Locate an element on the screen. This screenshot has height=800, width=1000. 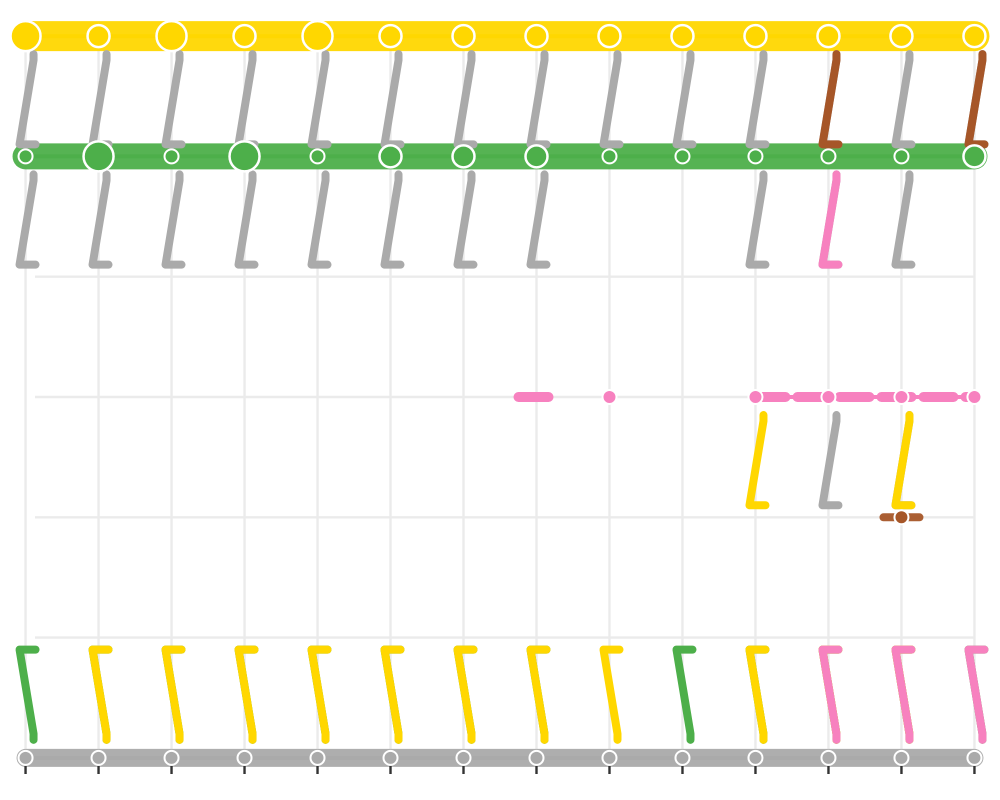
data-point-brown is located at coordinates (901, 517).